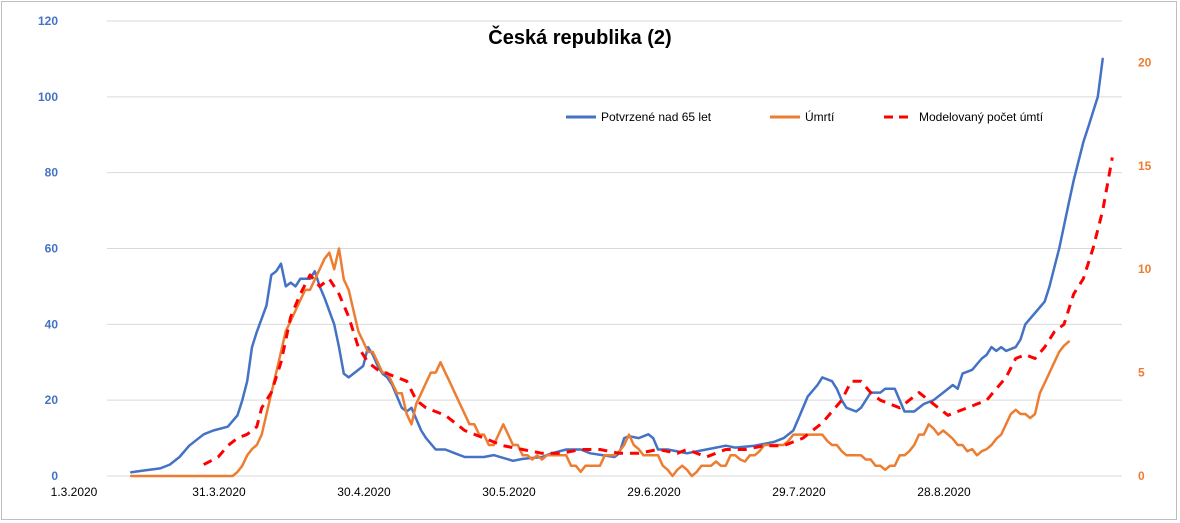 The height and width of the screenshot is (523, 1180). I want to click on left-tick-label: 0, so click(54, 476).